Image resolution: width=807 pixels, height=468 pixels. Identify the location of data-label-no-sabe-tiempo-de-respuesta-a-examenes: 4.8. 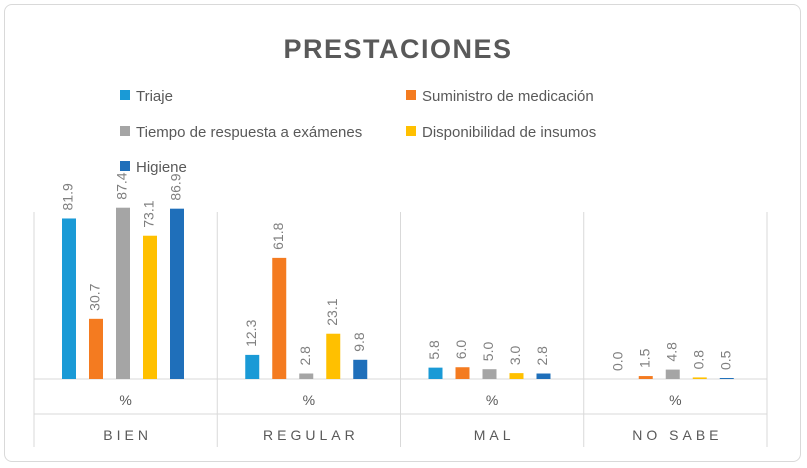
(671, 352).